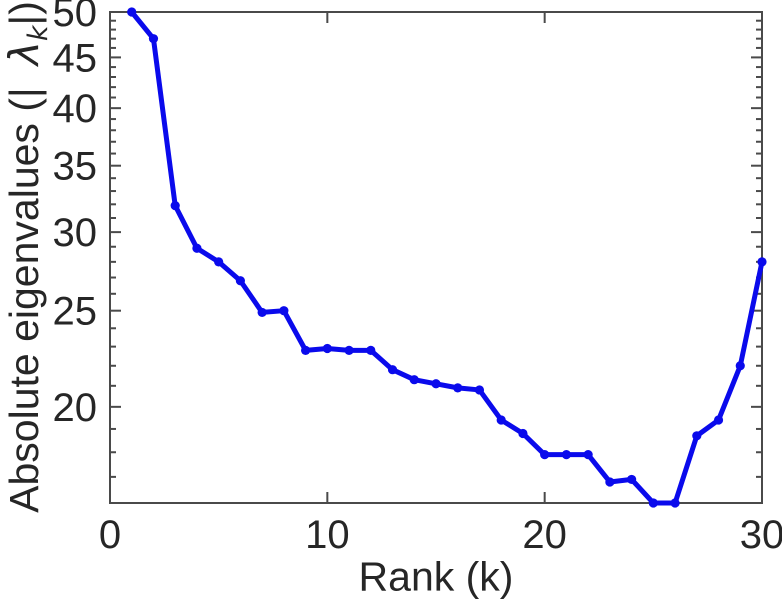 The image size is (782, 600). Describe the element at coordinates (110, 535) in the screenshot. I see `x-tick-label-0: 0` at that location.